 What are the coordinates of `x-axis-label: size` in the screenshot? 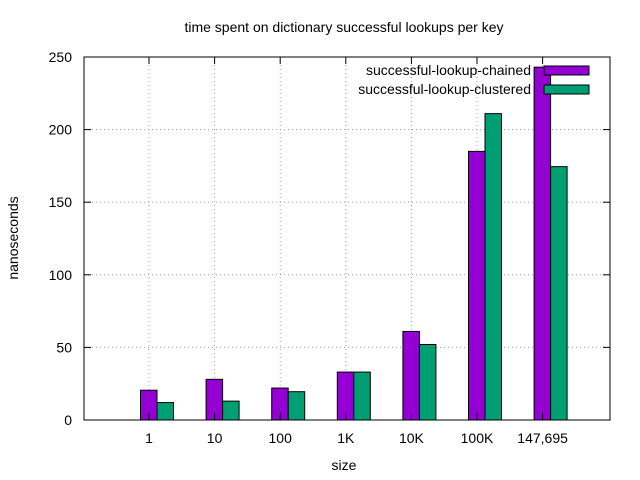 It's located at (344, 465).